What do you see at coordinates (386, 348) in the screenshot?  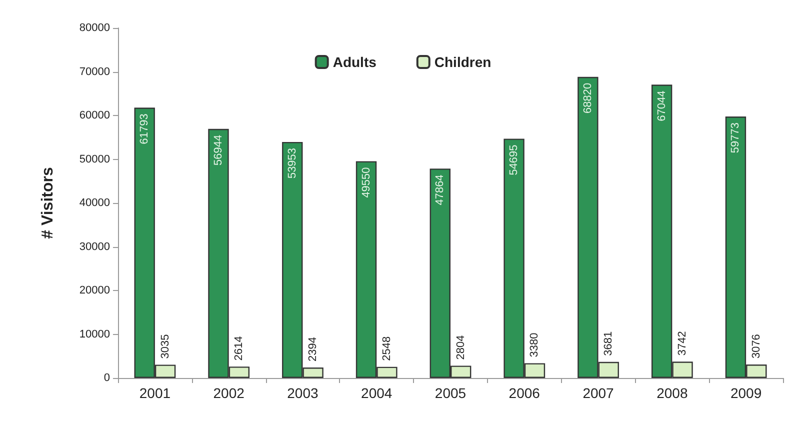 I see `data-label: 2548` at bounding box center [386, 348].